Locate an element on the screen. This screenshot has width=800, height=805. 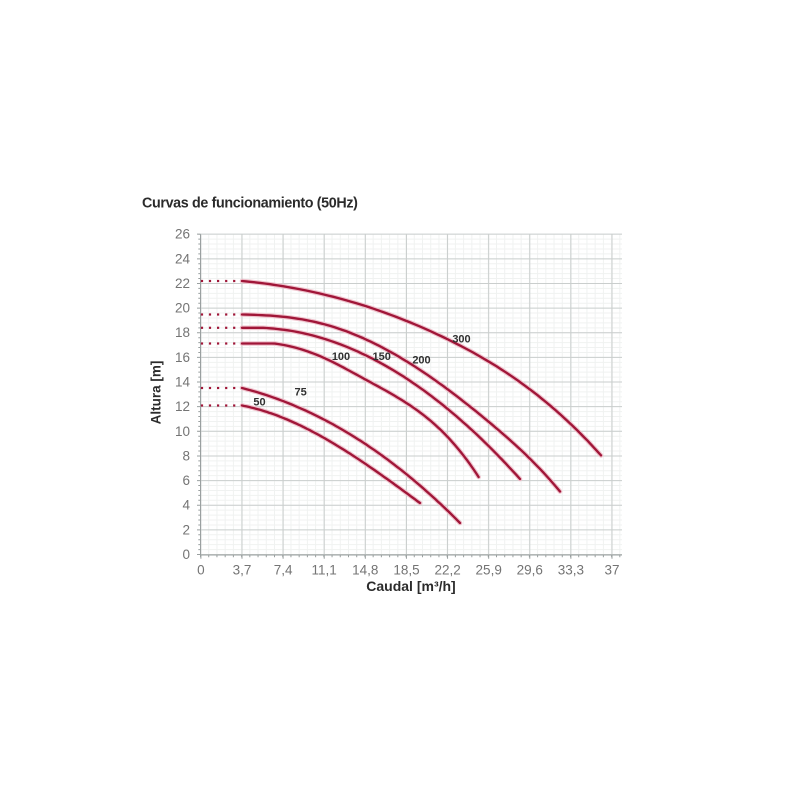
svg-text: 100 is located at coordinates (341, 357).